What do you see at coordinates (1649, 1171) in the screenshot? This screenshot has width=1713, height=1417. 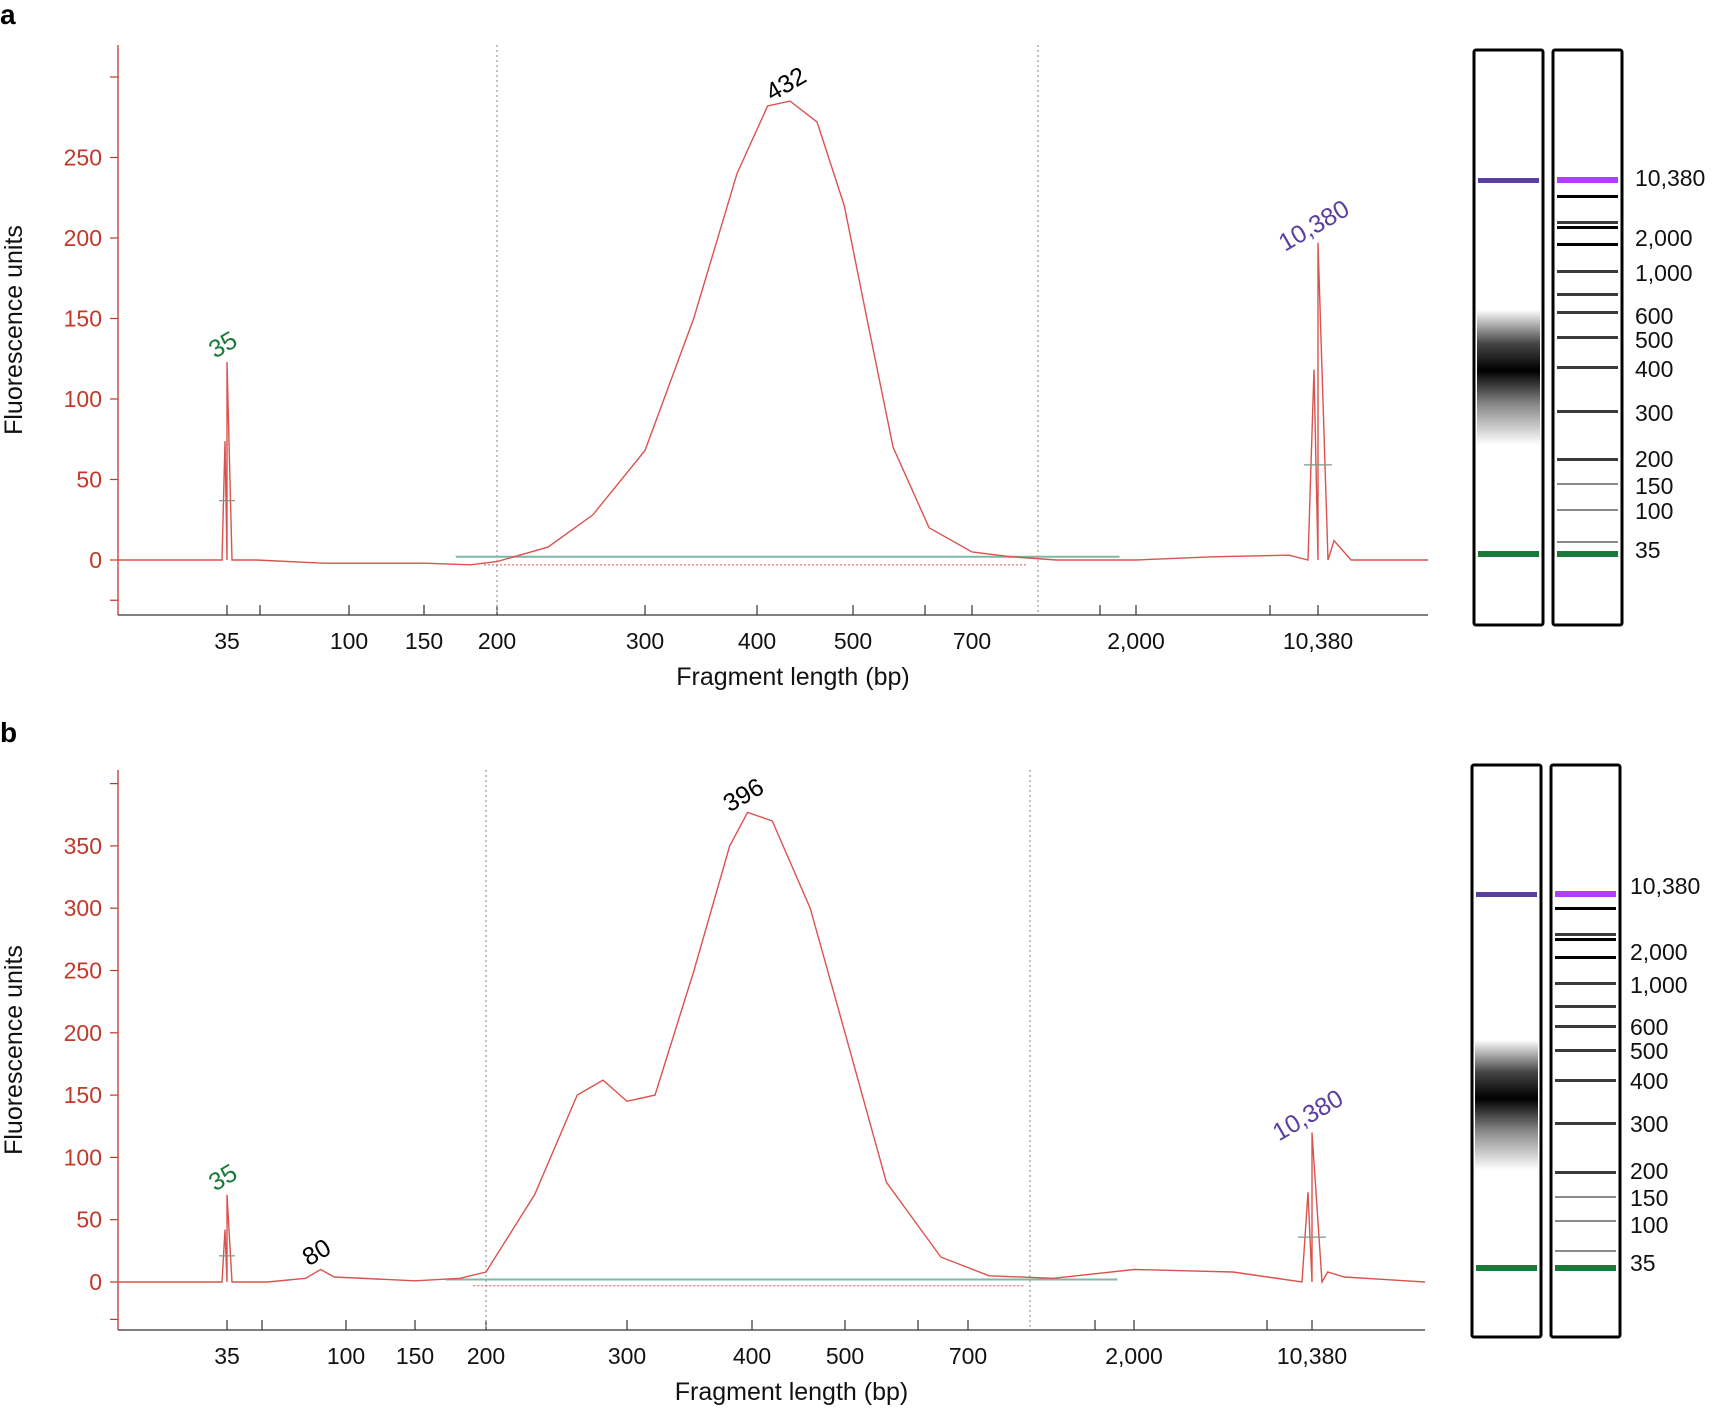 I see `gel-ladder-label: 200` at bounding box center [1649, 1171].